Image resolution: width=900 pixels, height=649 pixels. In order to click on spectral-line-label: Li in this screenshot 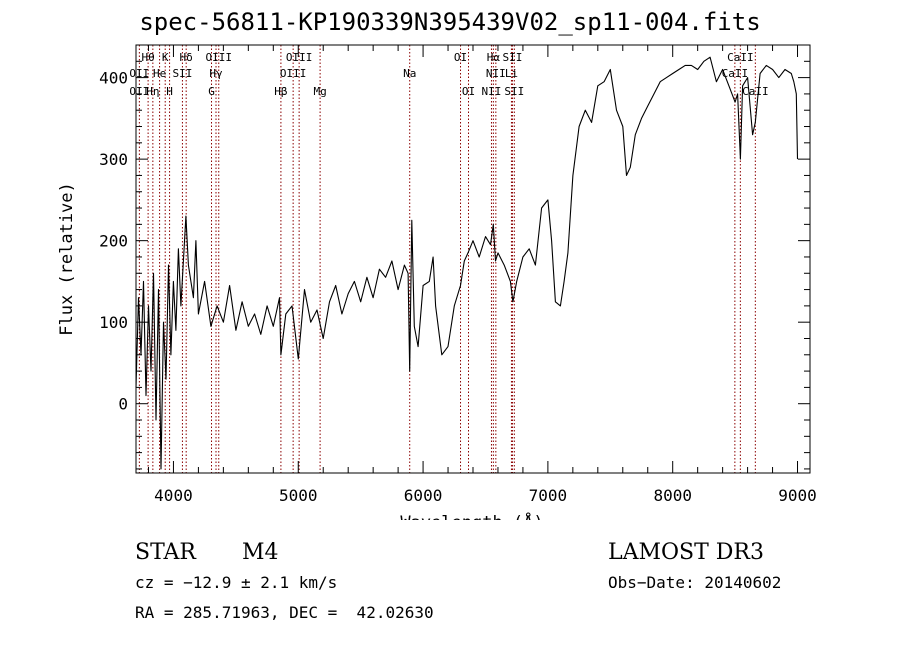, I will do `click(511, 73)`.